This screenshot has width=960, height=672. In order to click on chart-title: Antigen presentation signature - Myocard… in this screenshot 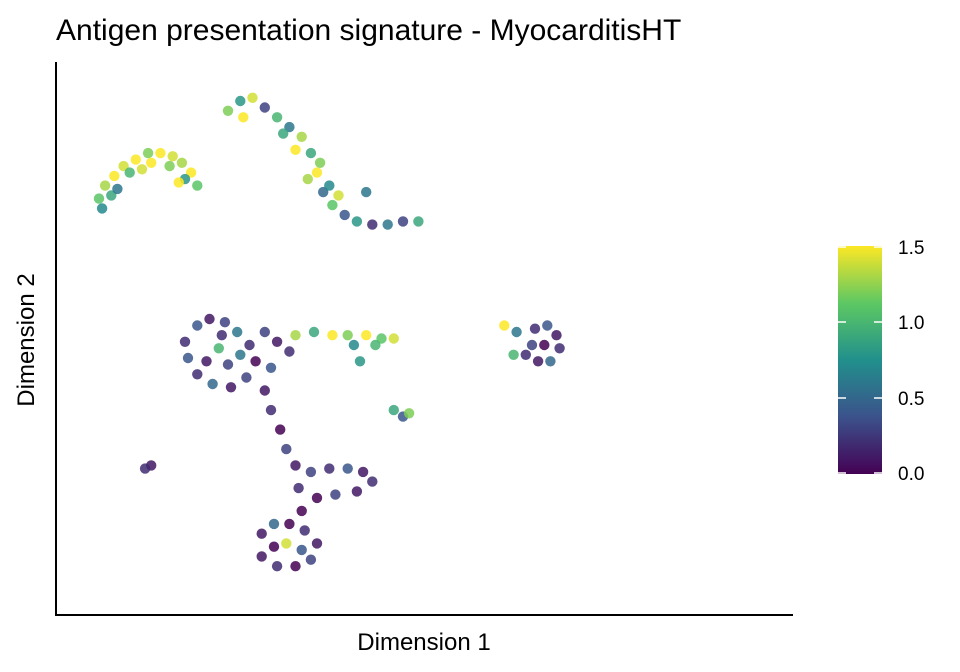, I will do `click(368, 30)`.